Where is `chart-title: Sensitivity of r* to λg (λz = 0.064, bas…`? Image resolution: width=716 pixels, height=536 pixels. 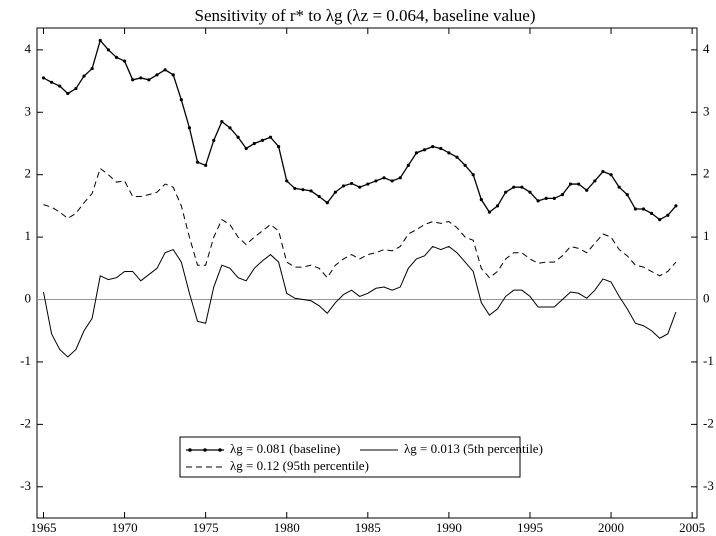 chart-title: Sensitivity of r* to λg (λz = 0.064, bas… is located at coordinates (365, 15).